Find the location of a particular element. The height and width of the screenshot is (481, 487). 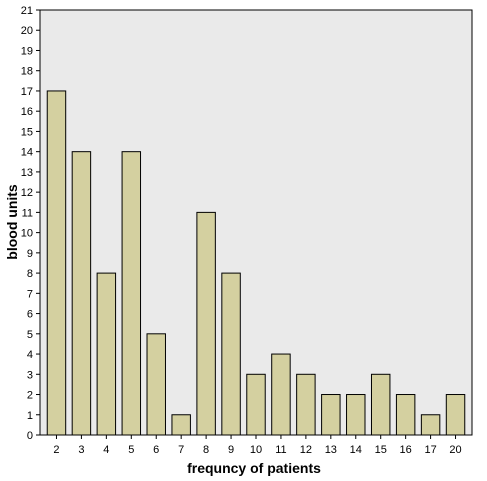

y-tick-label: 15 is located at coordinates (27, 132).